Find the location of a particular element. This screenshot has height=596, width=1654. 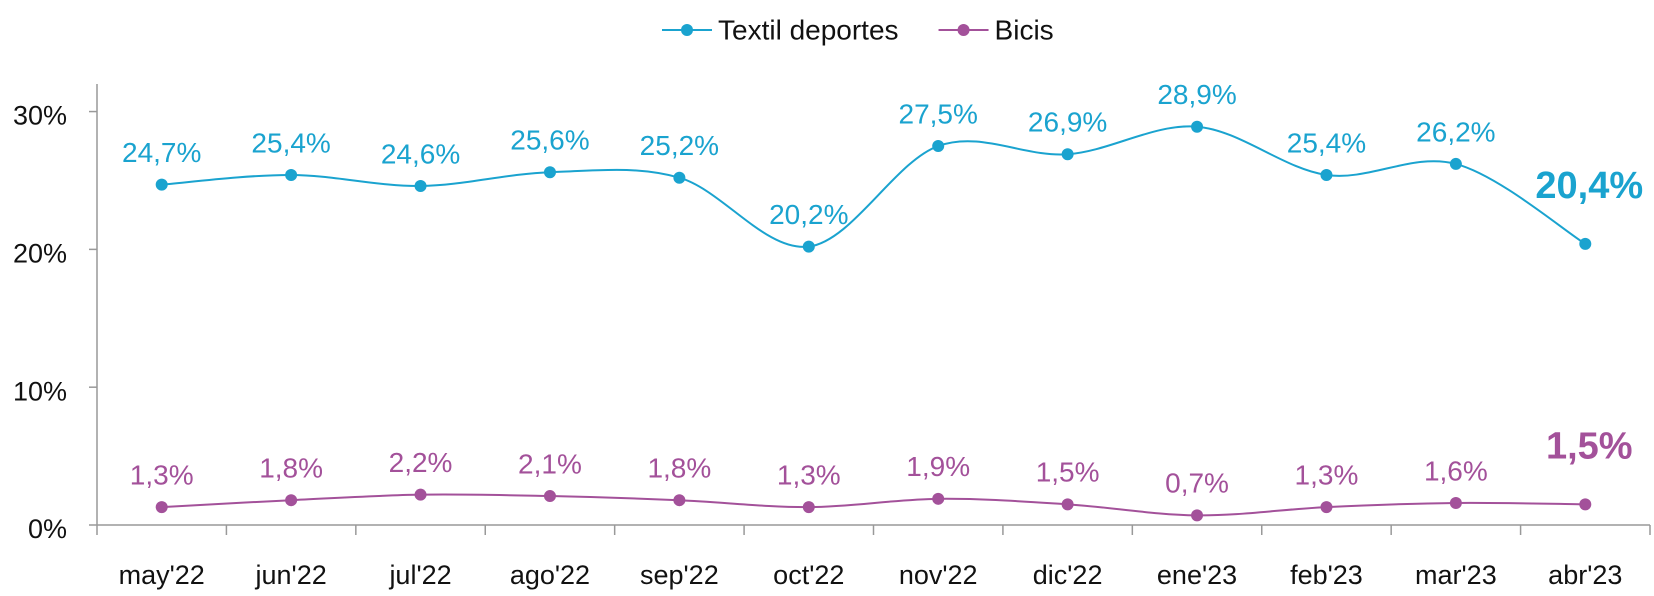

x-tick-label: ago'22 is located at coordinates (550, 575).